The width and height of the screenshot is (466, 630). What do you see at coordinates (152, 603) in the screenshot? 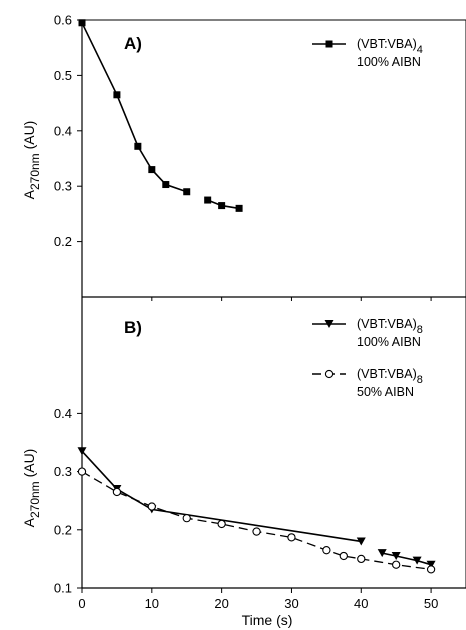
I see `x-tick-label: 10` at bounding box center [152, 603].